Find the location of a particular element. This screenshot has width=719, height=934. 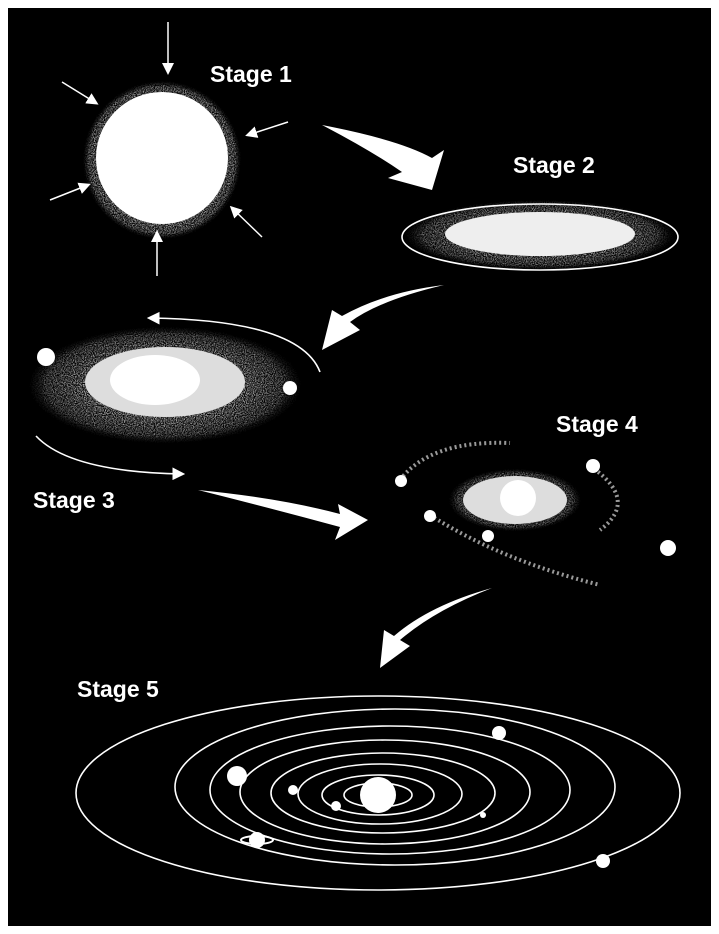

stage-label: Stage 5 is located at coordinates (118, 689).